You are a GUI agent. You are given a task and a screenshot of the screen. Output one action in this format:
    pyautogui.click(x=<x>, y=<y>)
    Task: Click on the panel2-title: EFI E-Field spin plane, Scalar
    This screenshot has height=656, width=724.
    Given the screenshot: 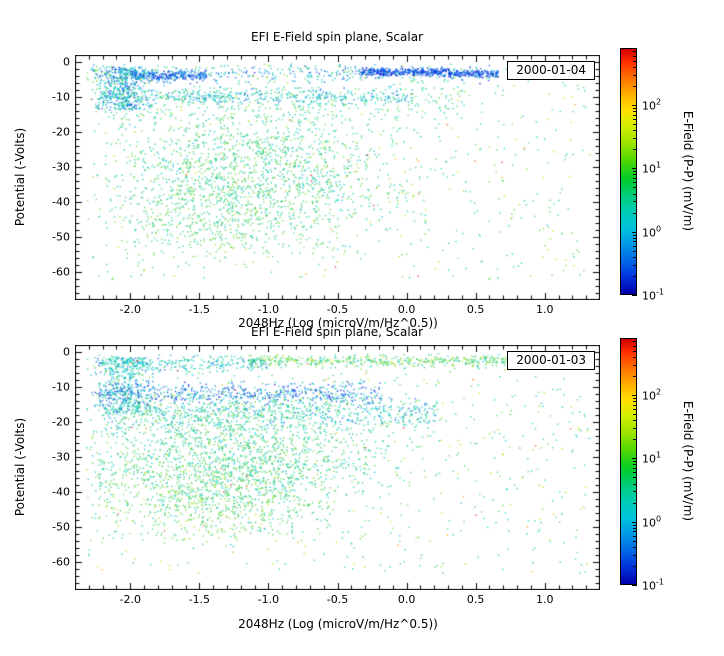 What is the action you would take?
    pyautogui.click(x=337, y=332)
    